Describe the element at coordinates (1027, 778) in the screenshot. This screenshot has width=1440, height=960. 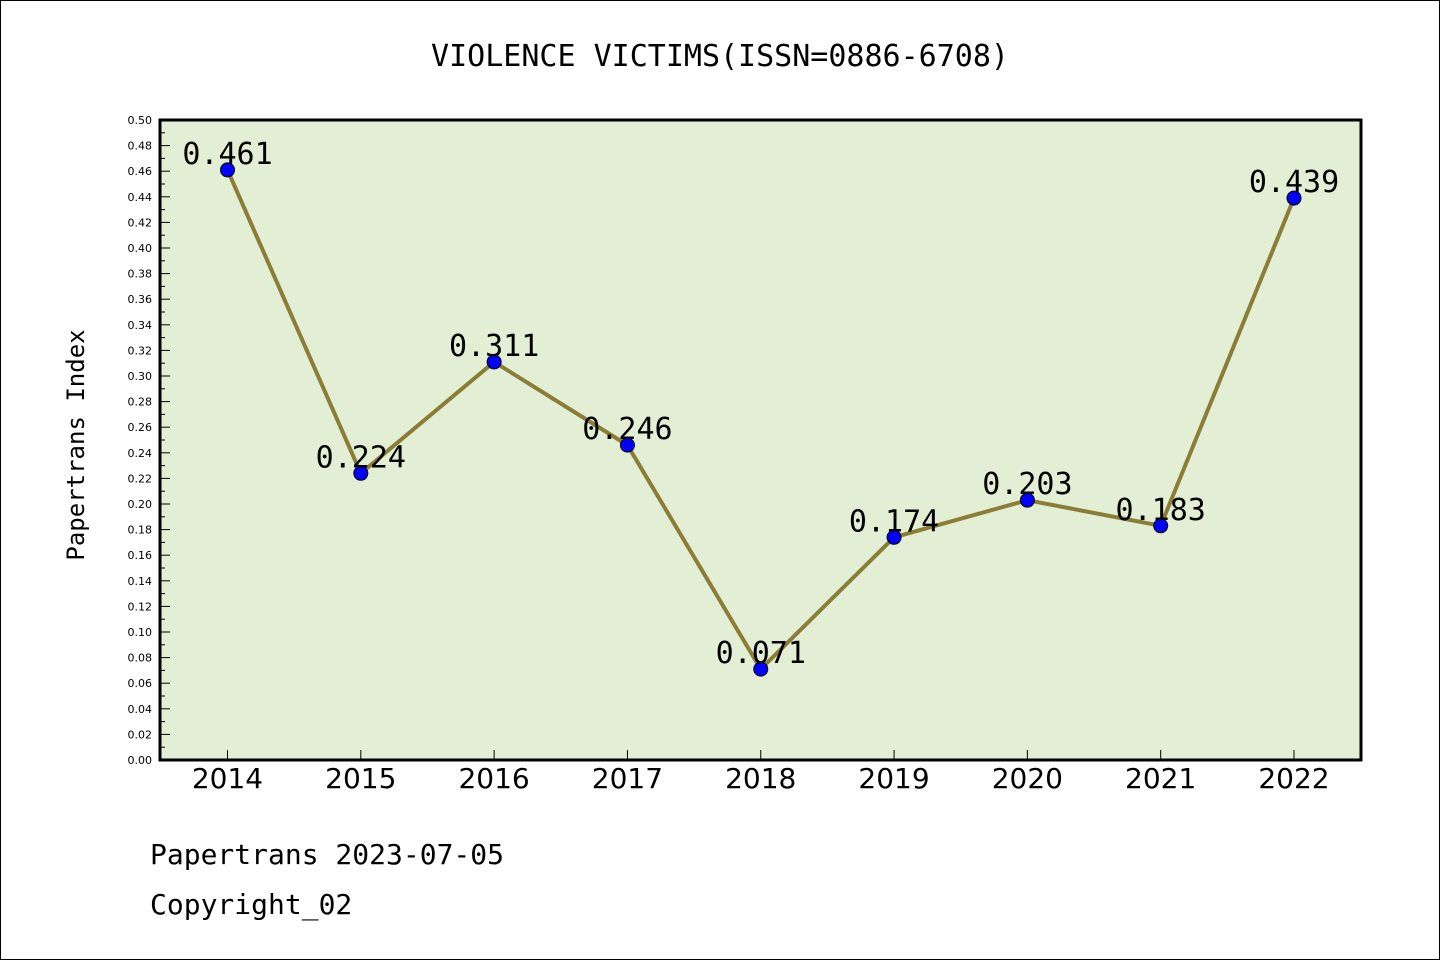
I see `x-tick-label: 2020` at that location.